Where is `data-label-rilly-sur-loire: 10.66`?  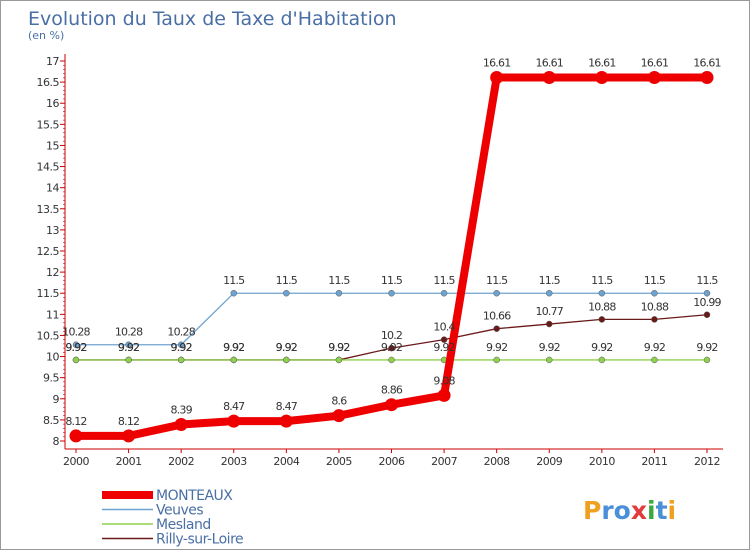 data-label-rilly-sur-loire: 10.66 is located at coordinates (497, 316).